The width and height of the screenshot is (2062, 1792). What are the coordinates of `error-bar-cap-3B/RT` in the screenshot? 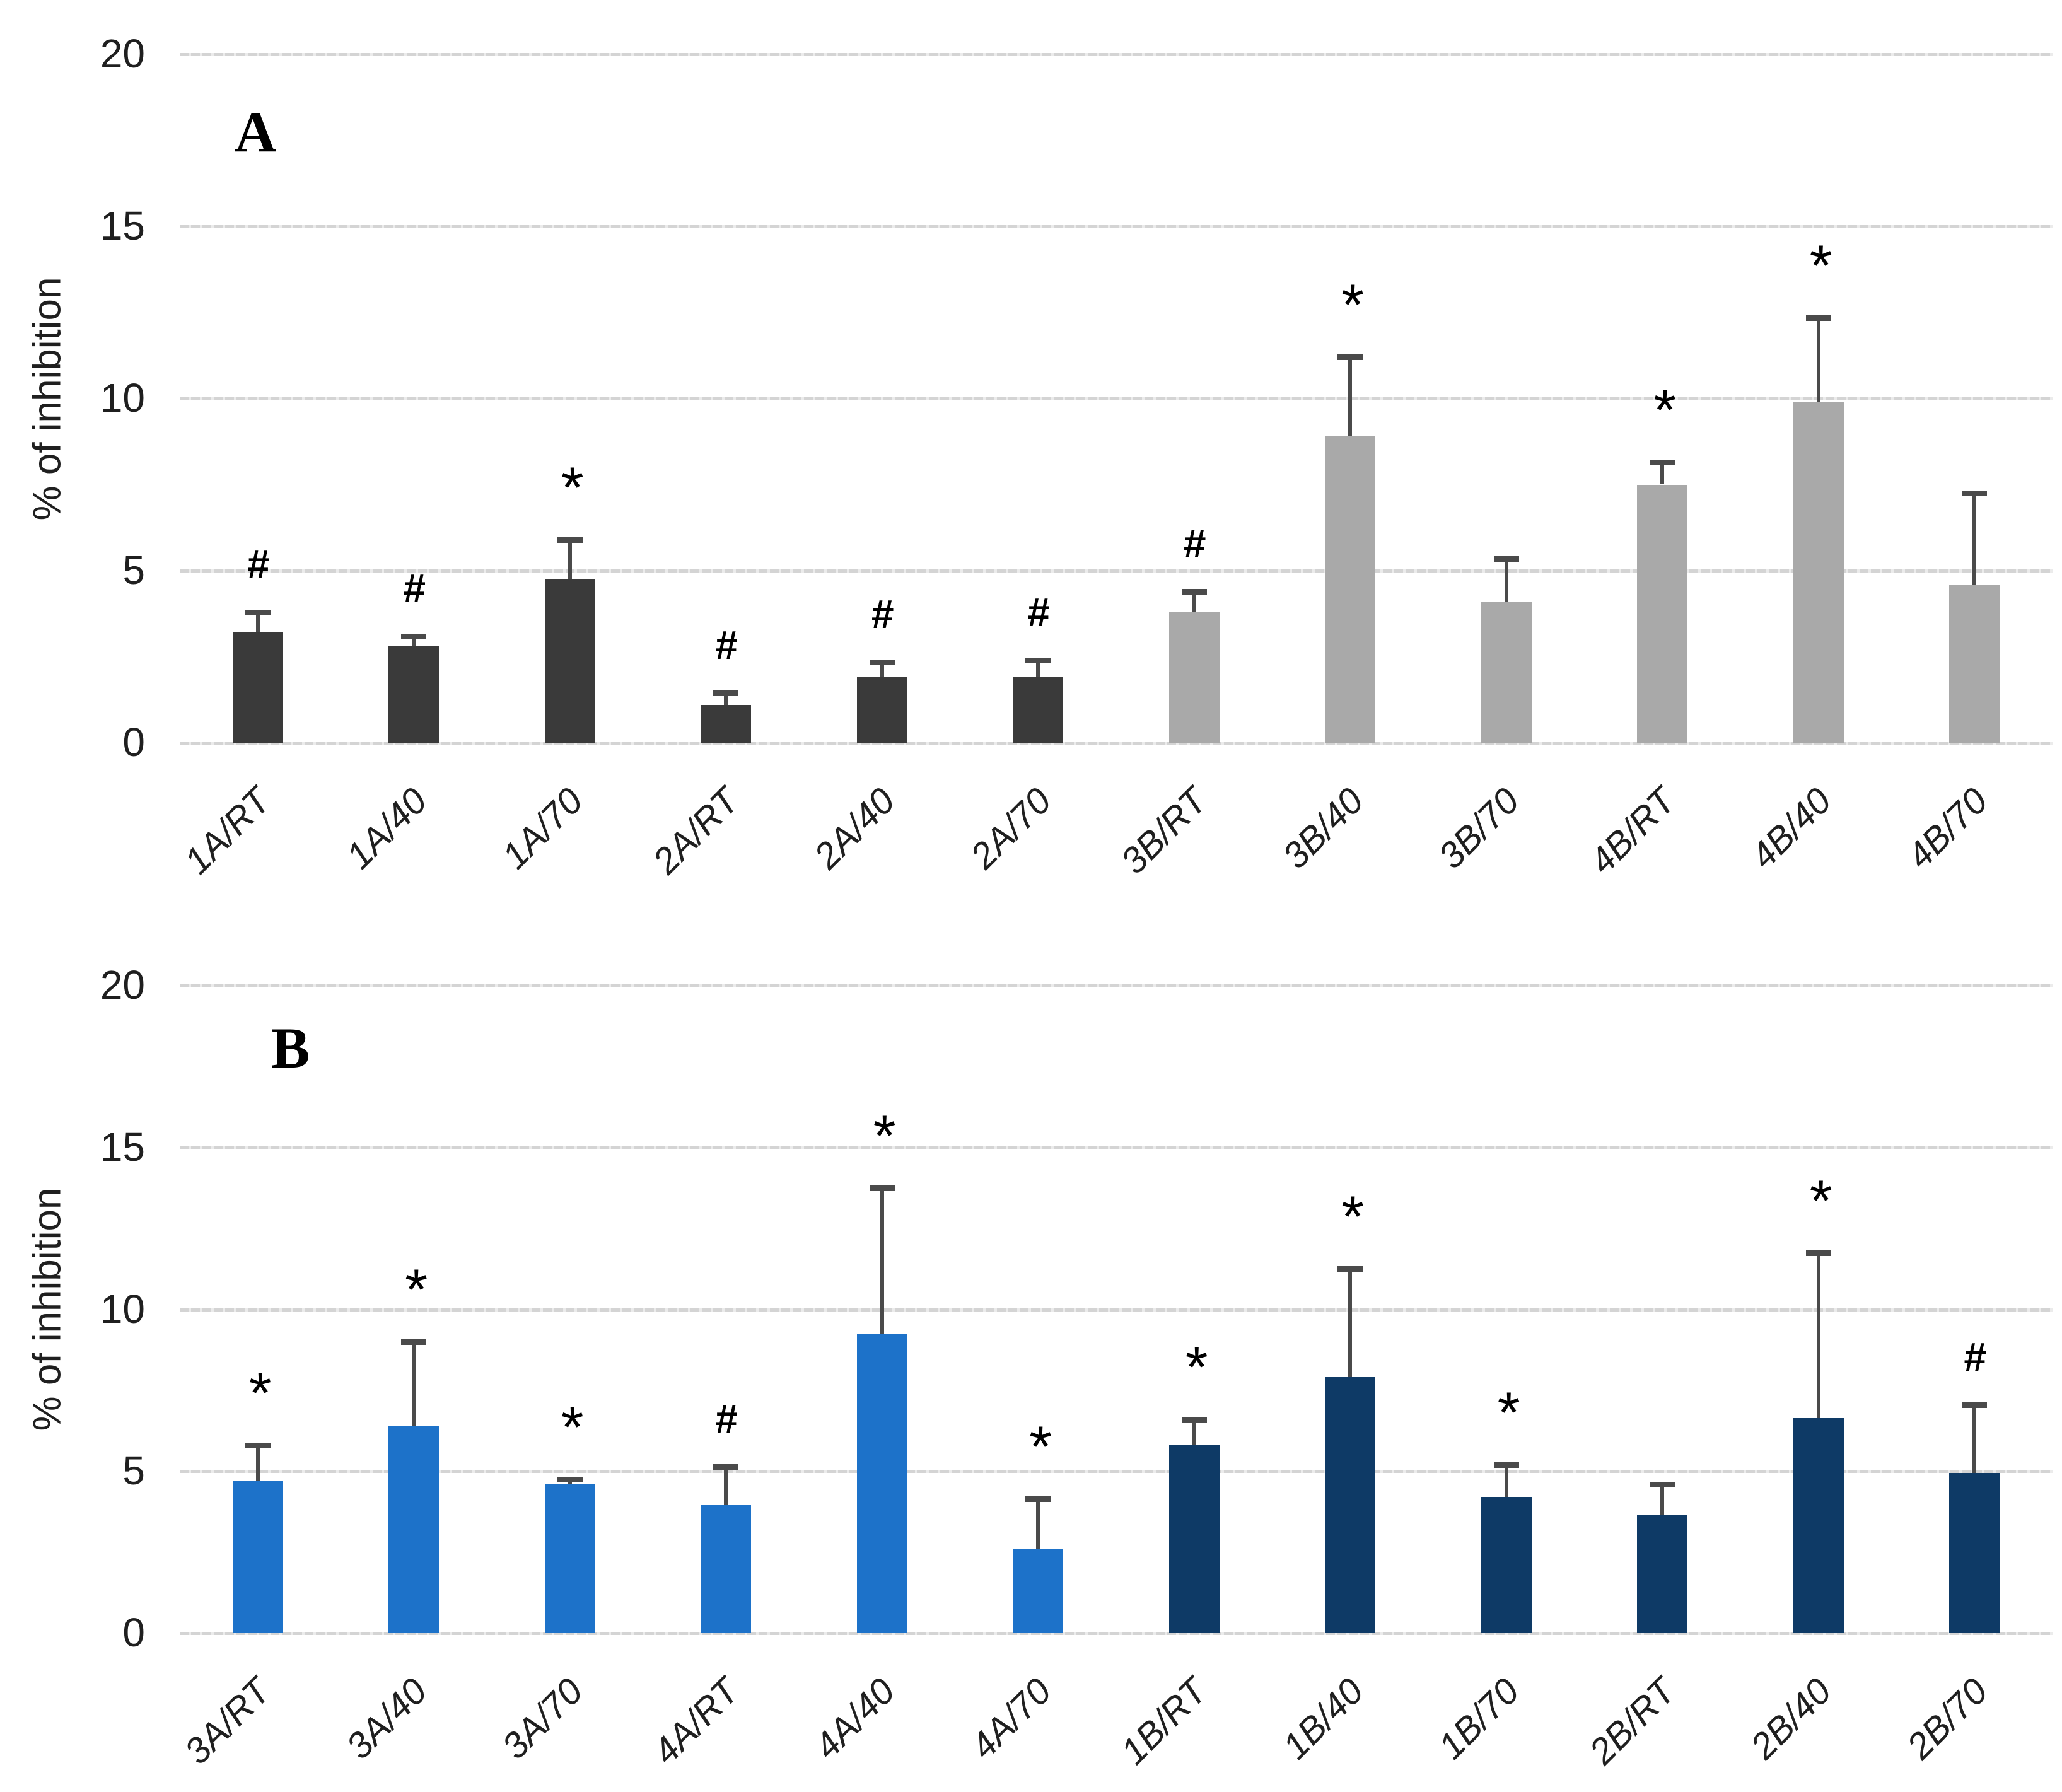 It's located at (1194, 591).